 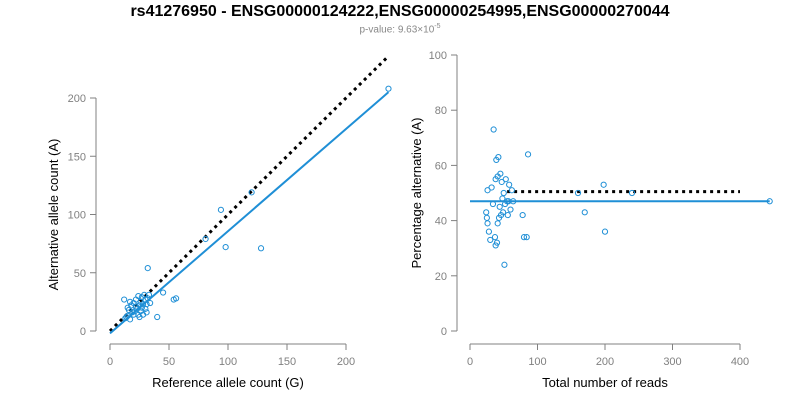 I want to click on x-axis-label: Reference allele count (G), so click(x=228, y=382).